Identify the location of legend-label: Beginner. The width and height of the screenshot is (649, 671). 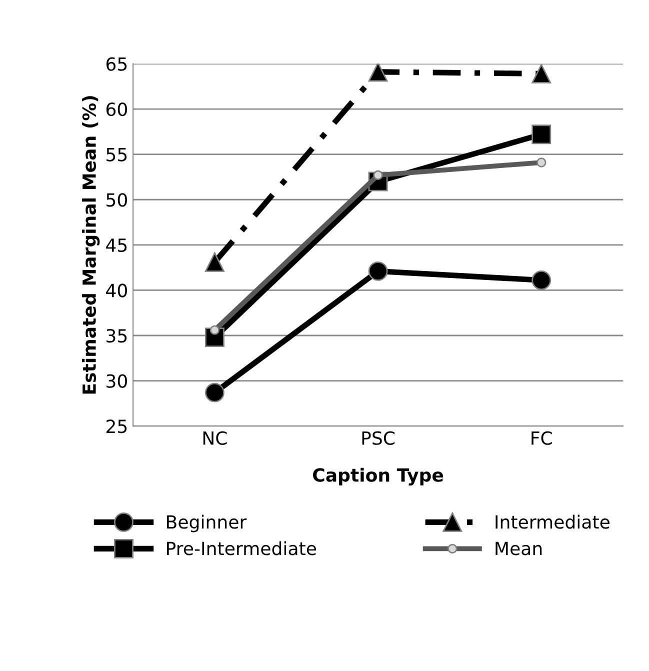
(207, 523).